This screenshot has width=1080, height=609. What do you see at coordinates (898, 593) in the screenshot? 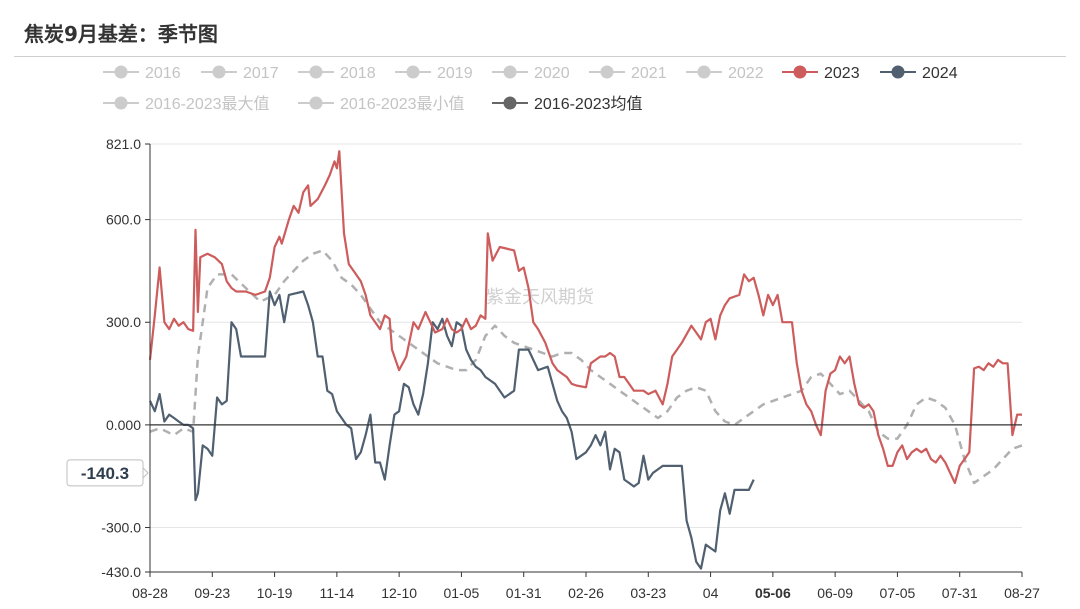
I see `x-tick-label: 07-05` at bounding box center [898, 593].